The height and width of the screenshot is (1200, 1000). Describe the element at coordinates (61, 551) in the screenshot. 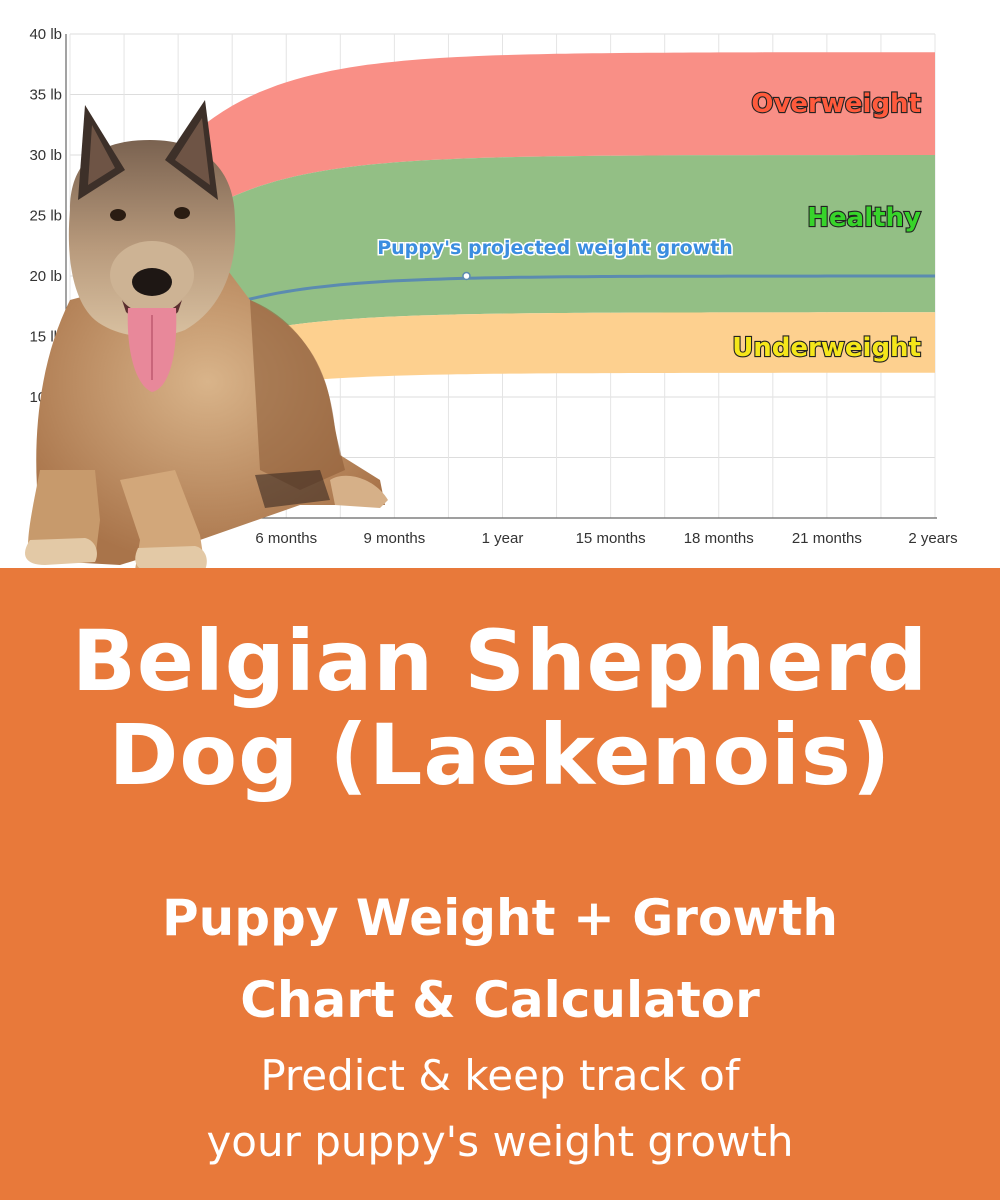

I see `dog-paw-left` at that location.